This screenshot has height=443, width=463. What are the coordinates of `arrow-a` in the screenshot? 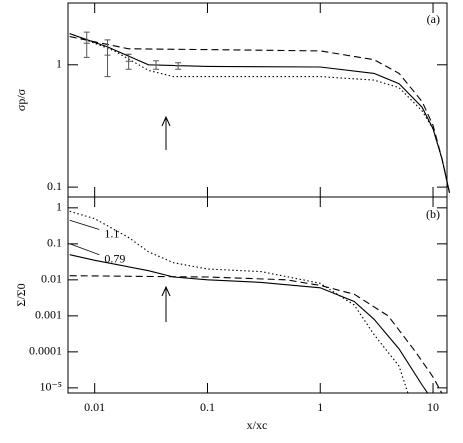 It's located at (166, 132).